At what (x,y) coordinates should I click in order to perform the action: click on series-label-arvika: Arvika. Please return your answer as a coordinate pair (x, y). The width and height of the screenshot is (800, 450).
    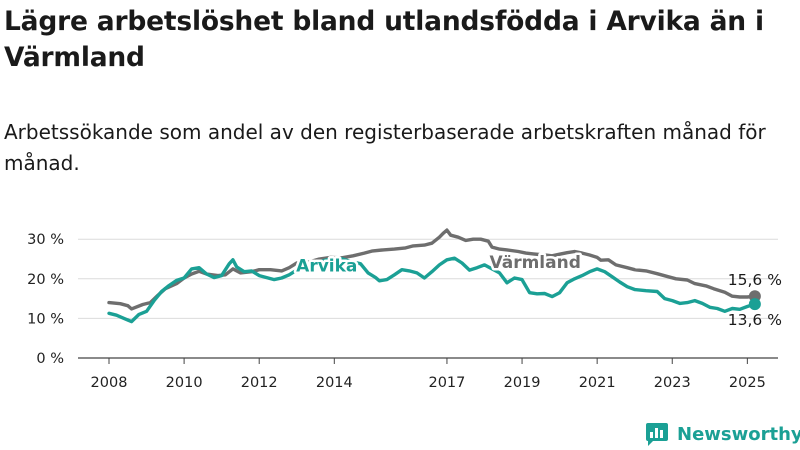
    Looking at the image, I should click on (326, 267).